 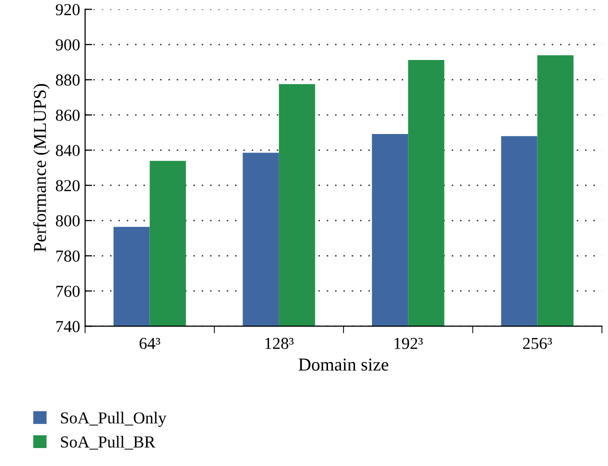 What do you see at coordinates (41, 168) in the screenshot?
I see `y-axis-title: Performance (MLUPS)` at bounding box center [41, 168].